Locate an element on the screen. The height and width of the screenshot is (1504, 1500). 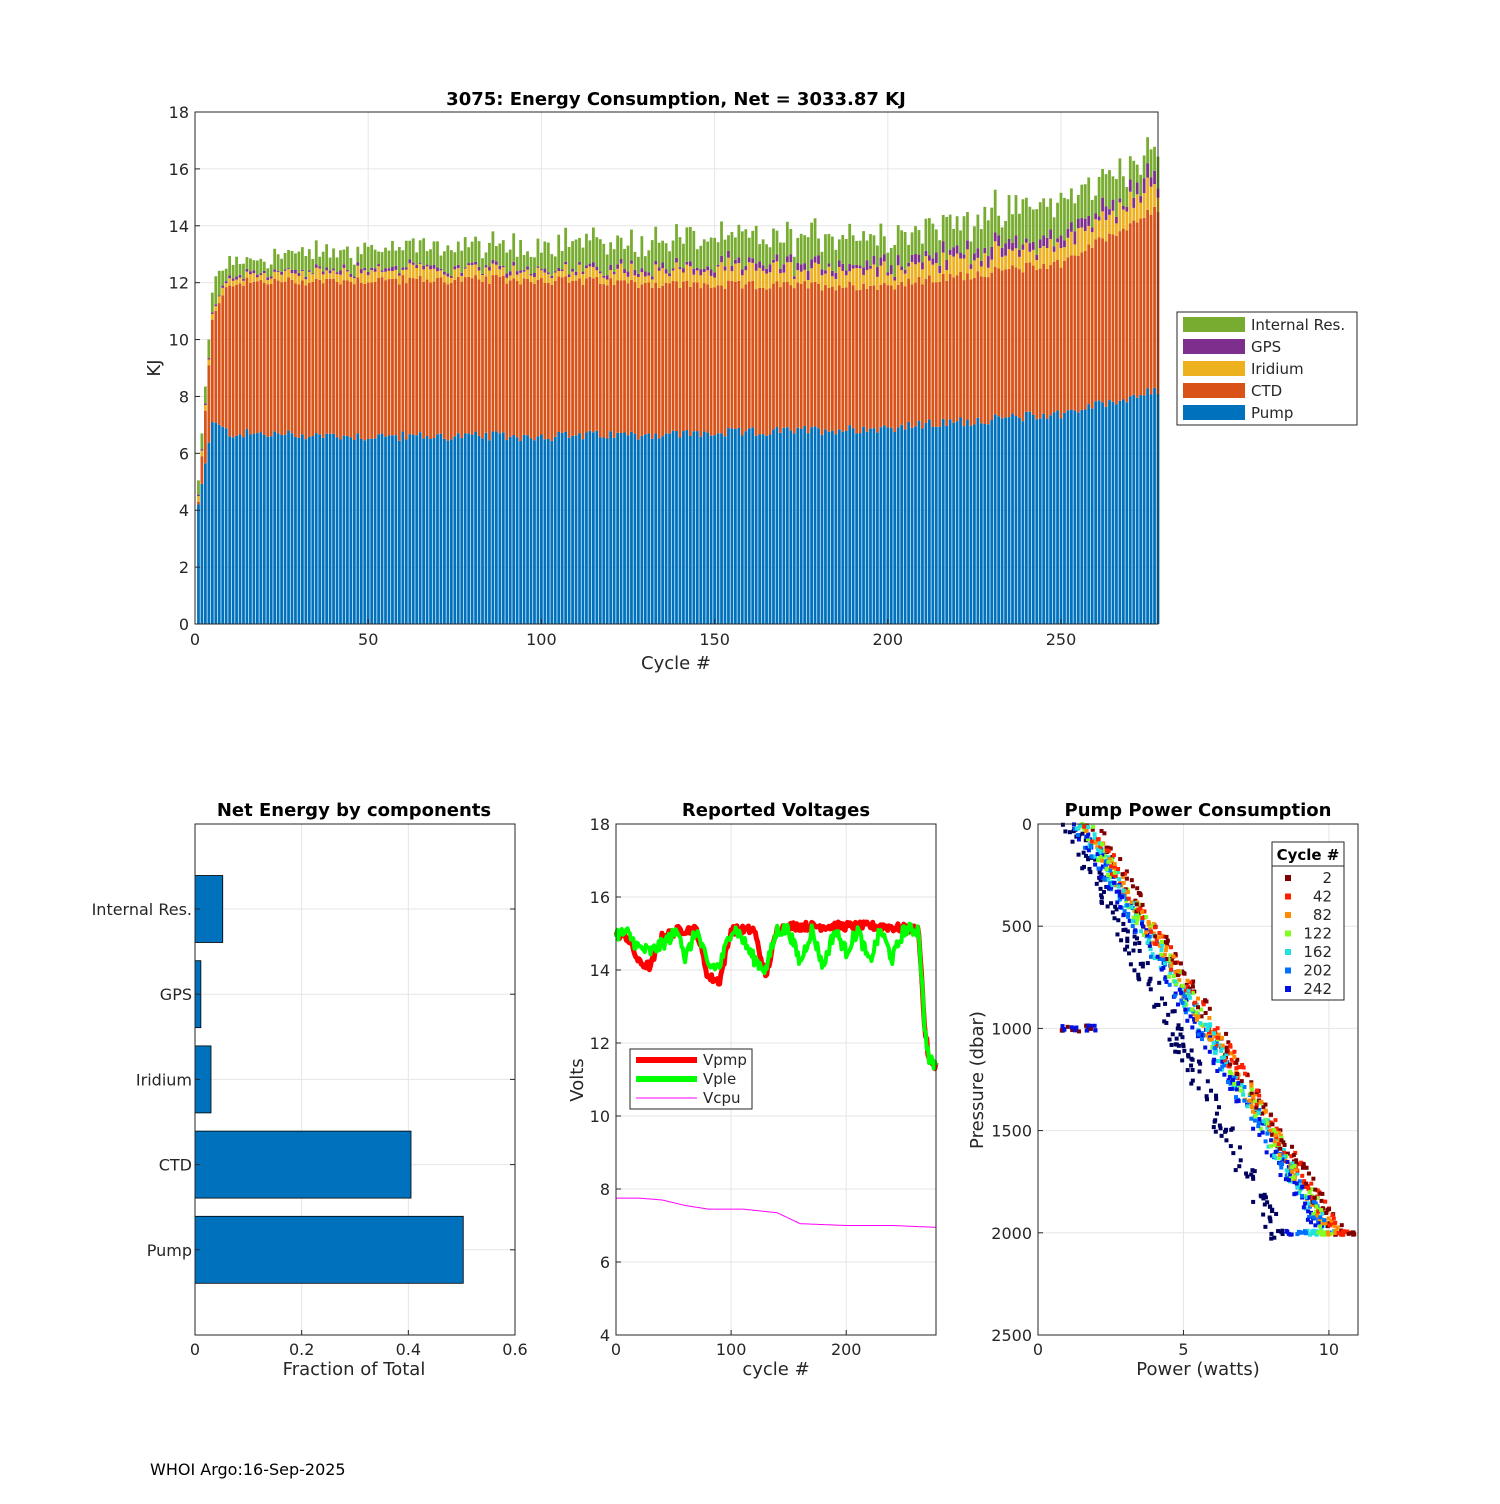
pump-xtick-label: 10 is located at coordinates (1329, 1349).